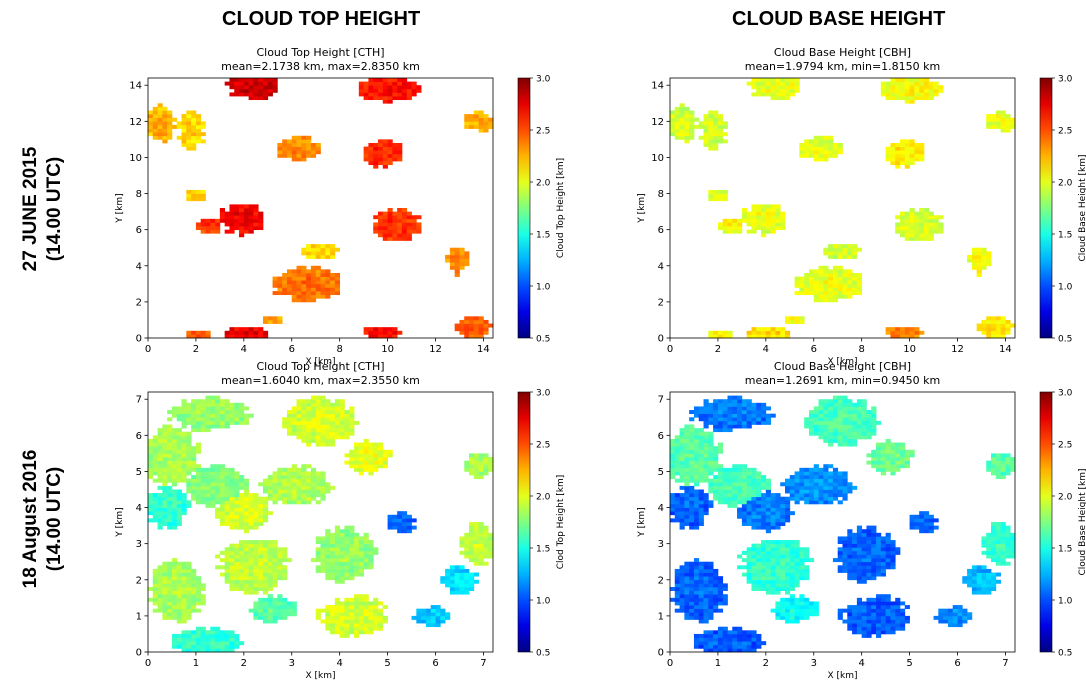 This screenshot has height=681, width=1086. What do you see at coordinates (139, 544) in the screenshot?
I see `y-tick-label: 3` at bounding box center [139, 544].